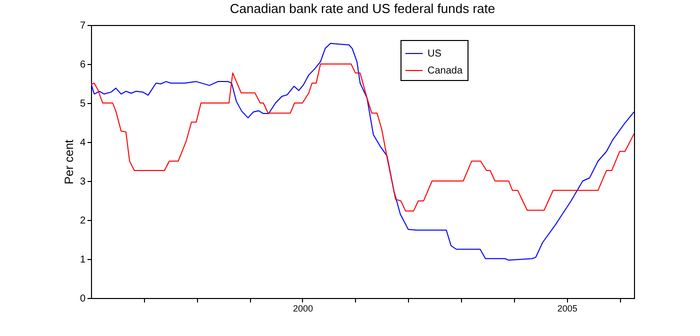  I want to click on y-tick-label: 5, so click(83, 104).